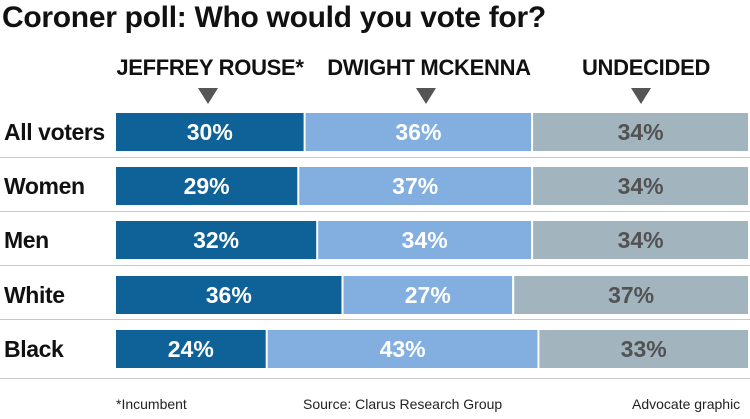  What do you see at coordinates (646, 67) in the screenshot?
I see `legend-label-undecided: UNDECIDED` at bounding box center [646, 67].